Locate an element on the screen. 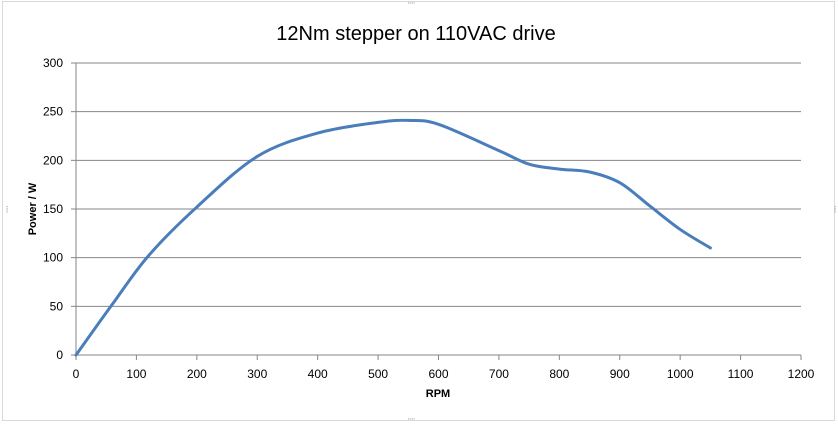 The image size is (838, 425). left-resize-handle: ···· is located at coordinates (6, 209).